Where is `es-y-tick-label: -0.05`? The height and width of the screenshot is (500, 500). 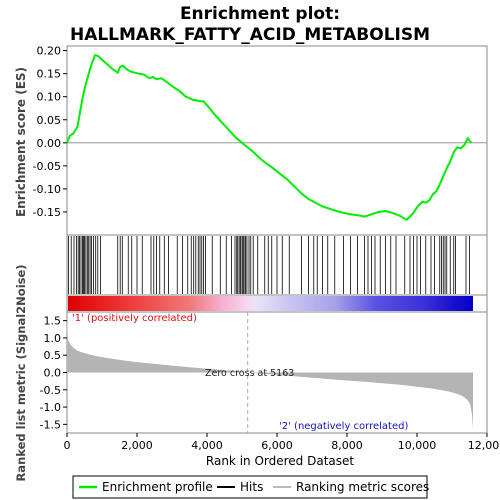
es-y-tick-label: -0.05 is located at coordinates (47, 166).